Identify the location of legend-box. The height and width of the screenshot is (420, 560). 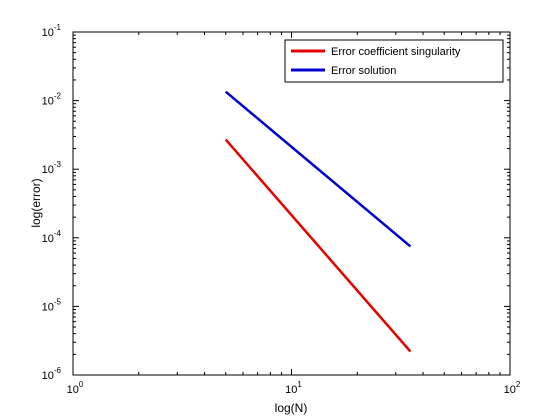
(394, 61).